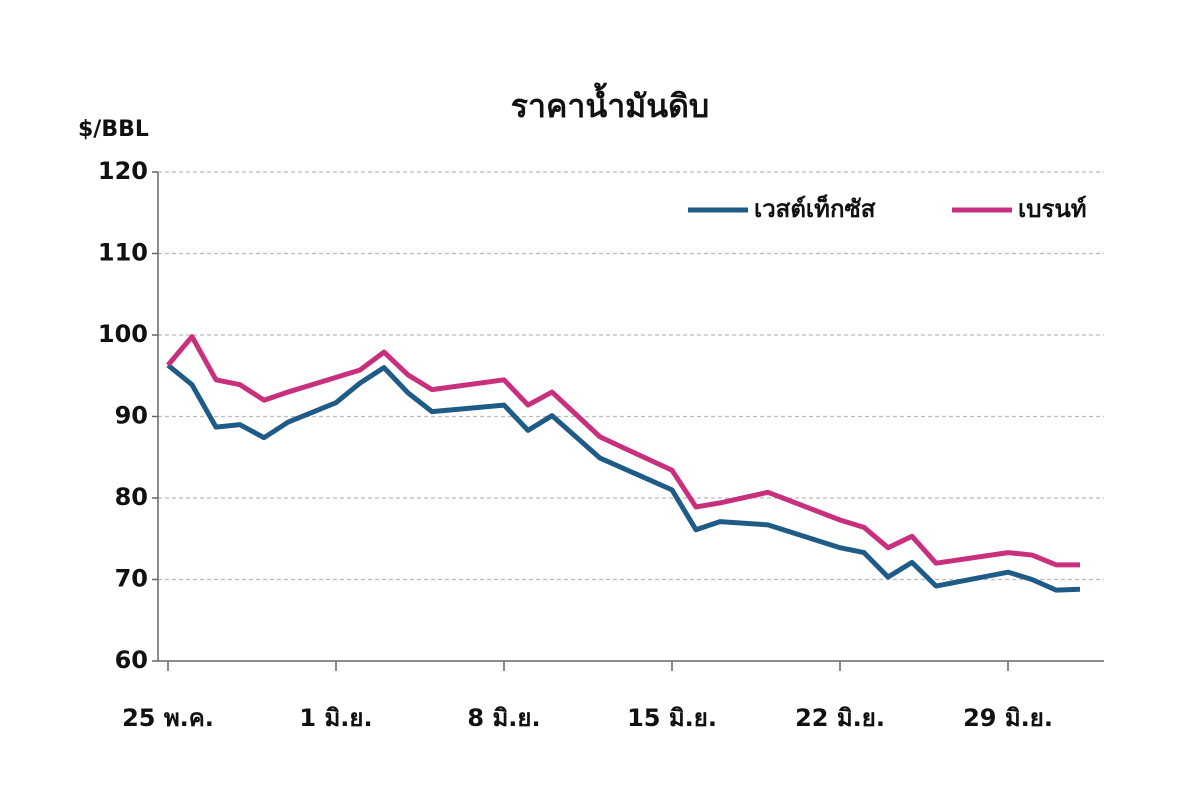 This screenshot has width=1200, height=800. Describe the element at coordinates (503, 718) in the screenshot. I see `x-tick-label: 8 มิ.ย.` at that location.